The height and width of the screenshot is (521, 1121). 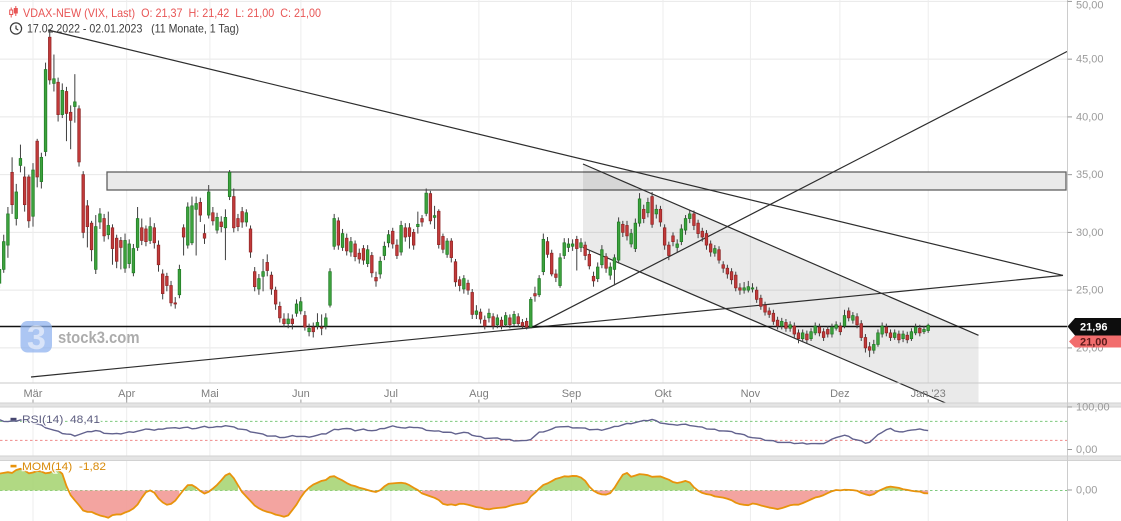 What do you see at coordinates (572, 394) in the screenshot?
I see `svg-text: Sep` at bounding box center [572, 394].